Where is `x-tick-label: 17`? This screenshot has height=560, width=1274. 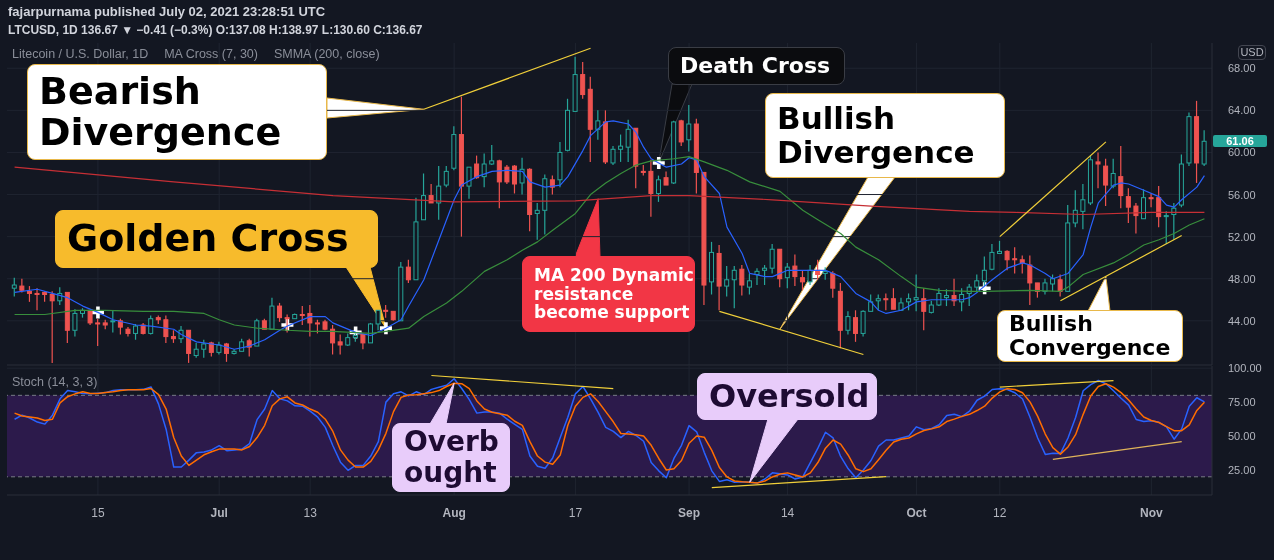 x-tick-label: 17 is located at coordinates (575, 513).